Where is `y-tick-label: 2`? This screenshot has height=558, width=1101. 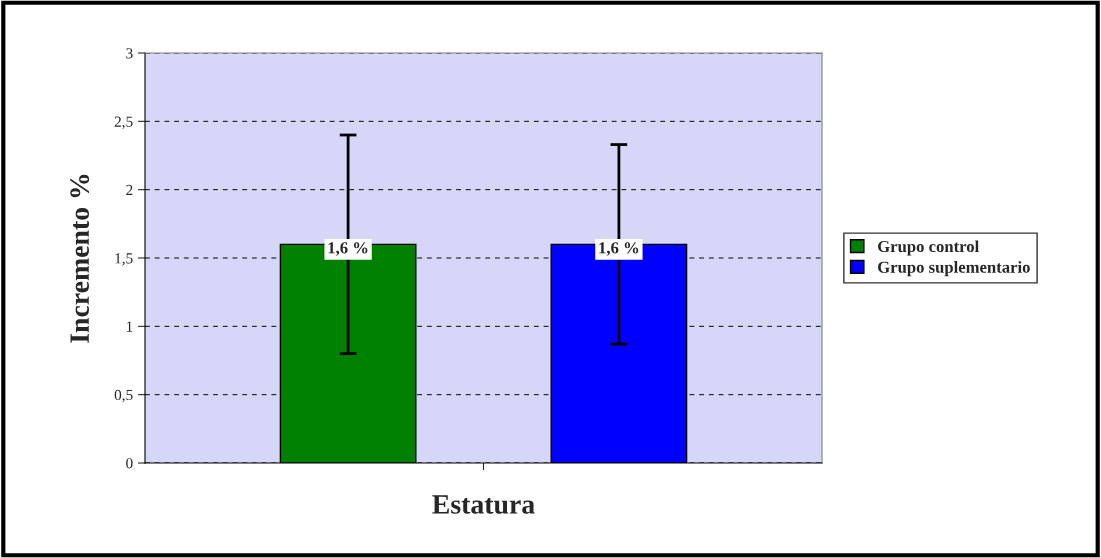 y-tick-label: 2 is located at coordinates (129, 189).